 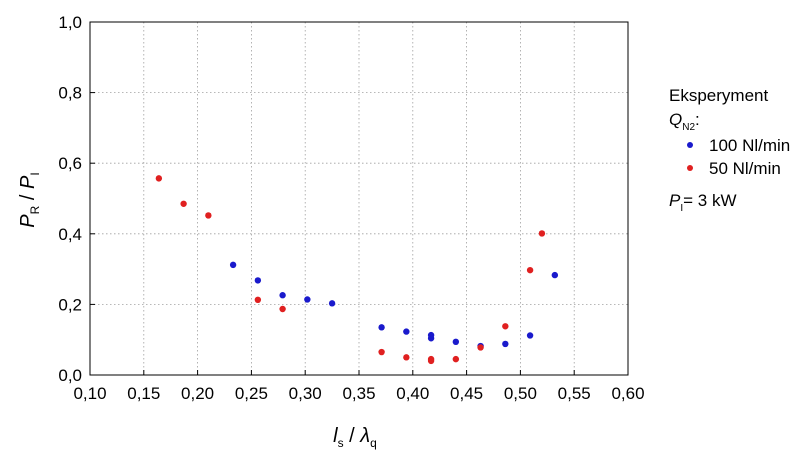 I want to click on x-tick-label: 0,25, so click(x=251, y=393).